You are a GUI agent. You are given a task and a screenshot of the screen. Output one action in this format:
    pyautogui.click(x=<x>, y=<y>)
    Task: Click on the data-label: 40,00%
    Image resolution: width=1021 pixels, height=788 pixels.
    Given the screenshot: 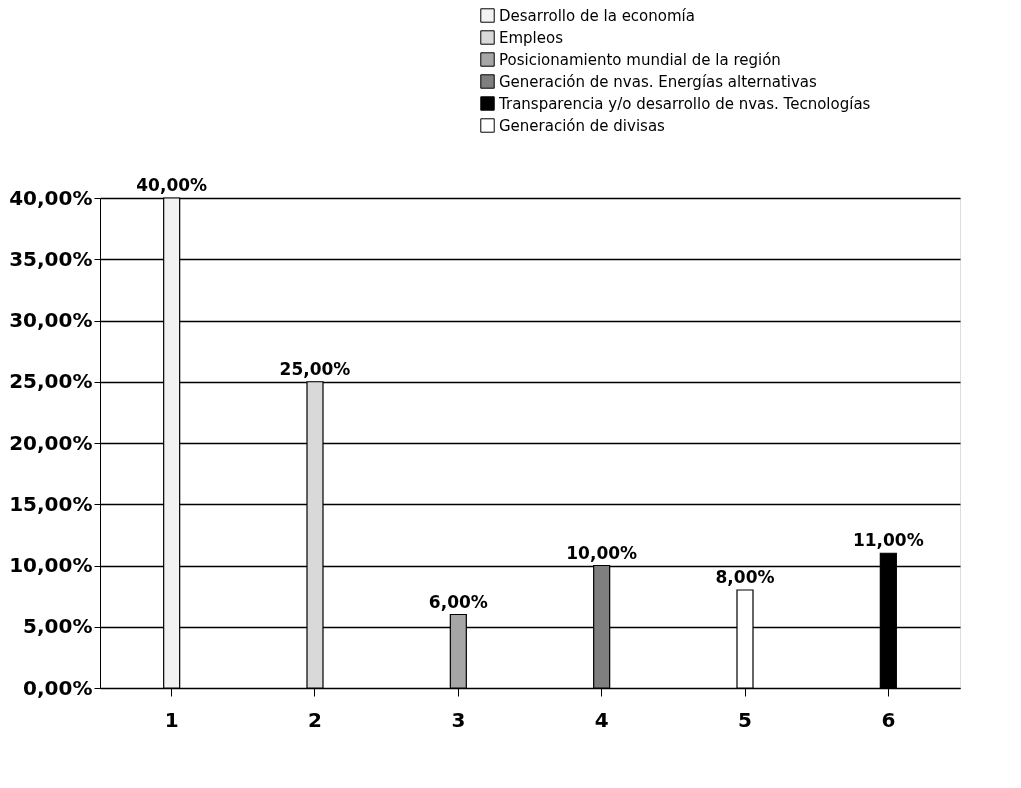 What is the action you would take?
    pyautogui.click(x=172, y=185)
    